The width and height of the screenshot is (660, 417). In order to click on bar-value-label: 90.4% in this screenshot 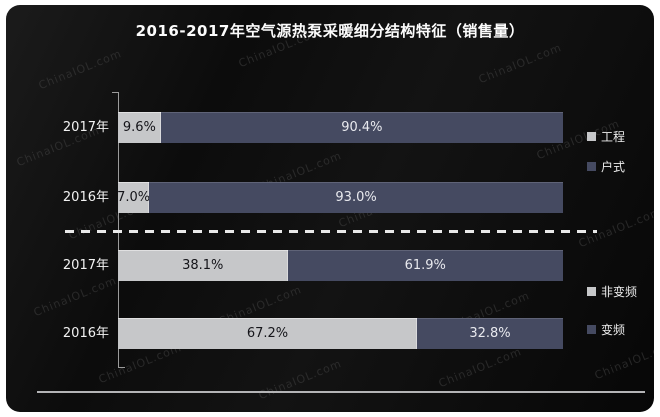, I will do `click(362, 127)`.